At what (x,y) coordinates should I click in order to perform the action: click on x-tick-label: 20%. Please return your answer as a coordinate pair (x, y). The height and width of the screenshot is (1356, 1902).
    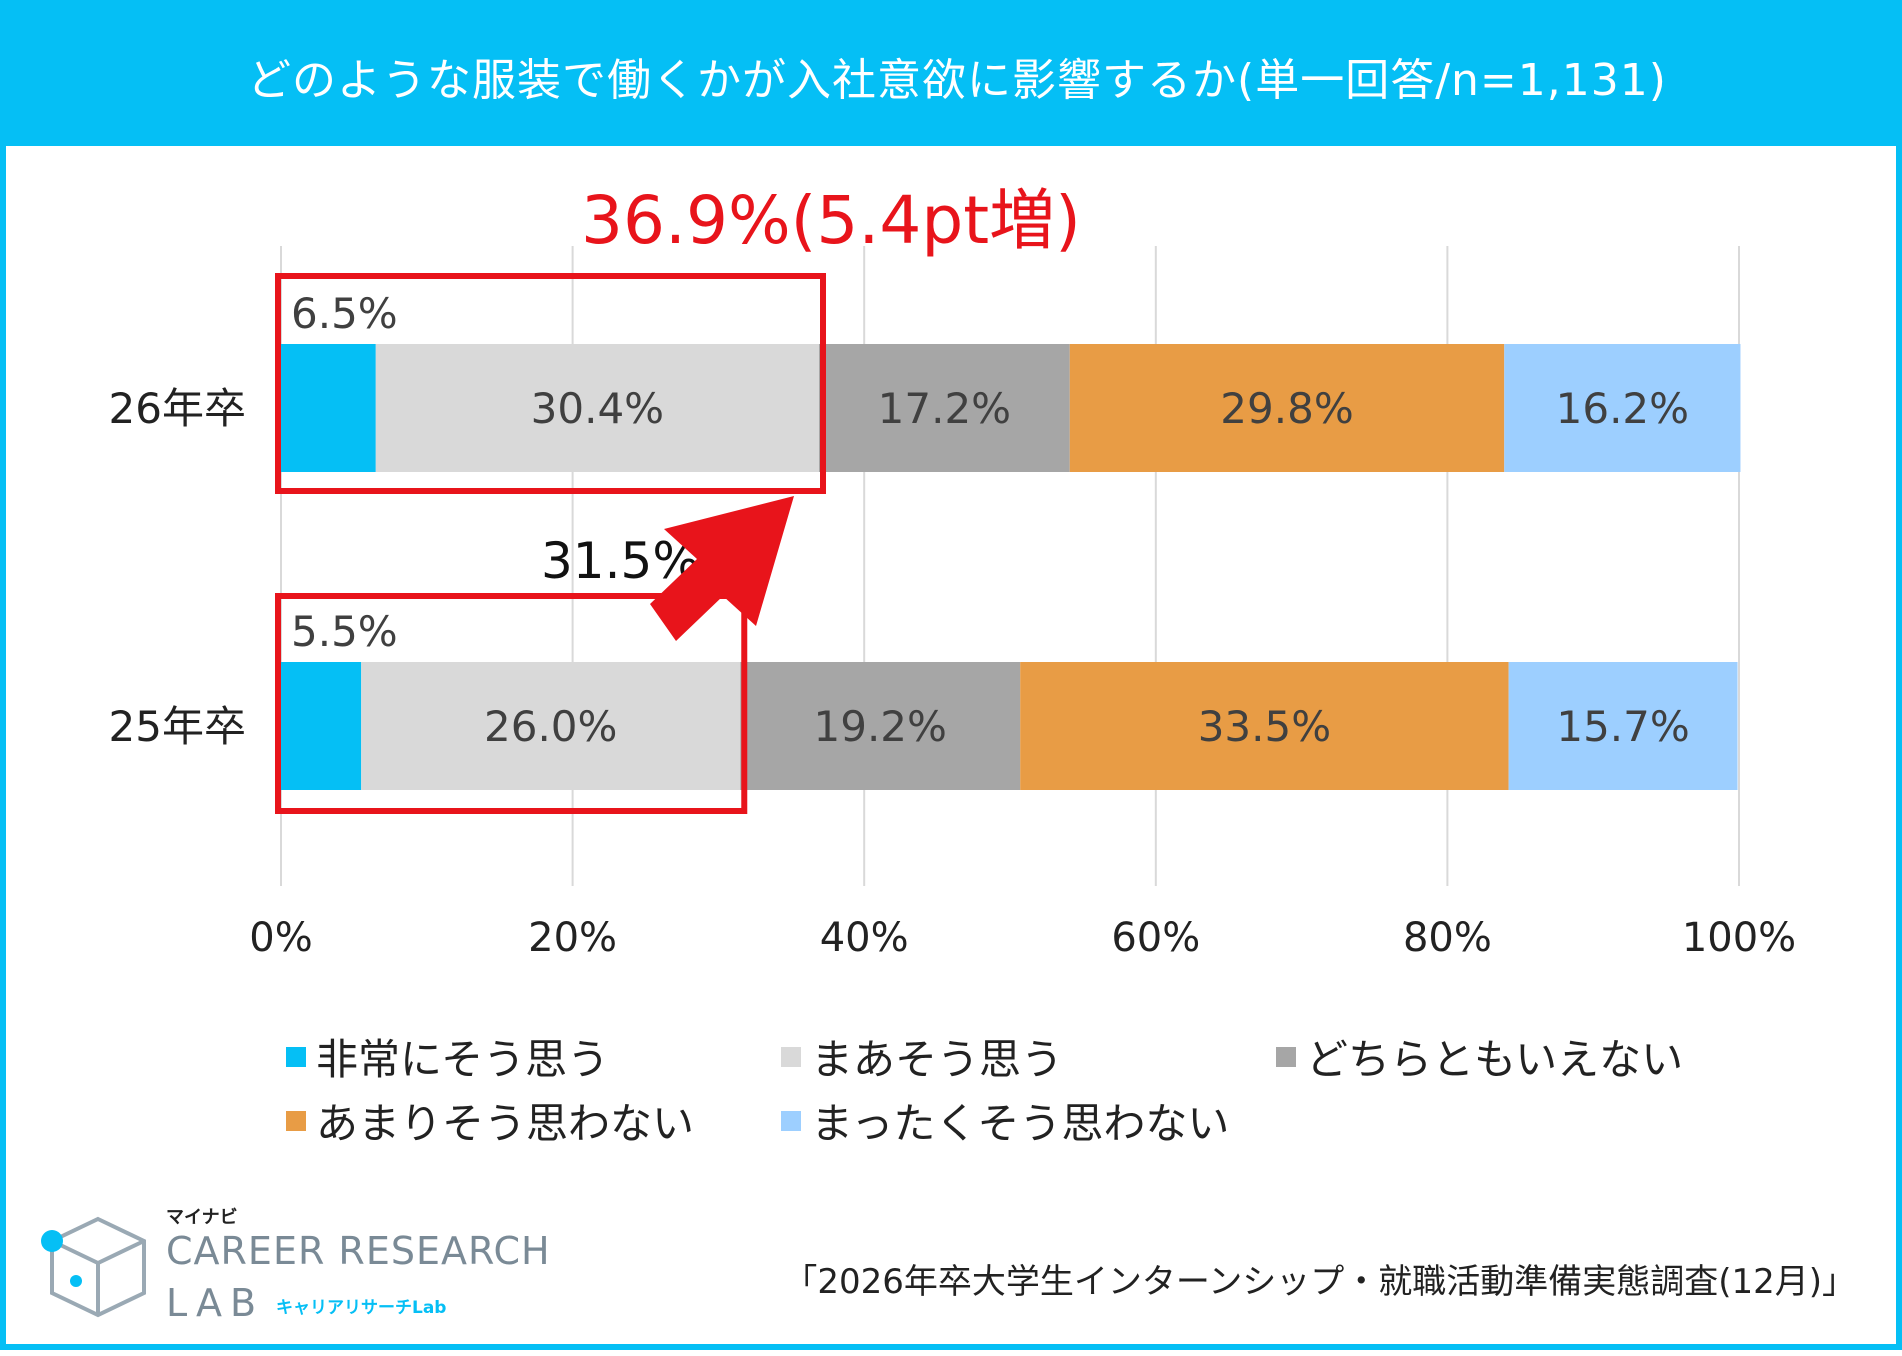
    Looking at the image, I should click on (572, 938).